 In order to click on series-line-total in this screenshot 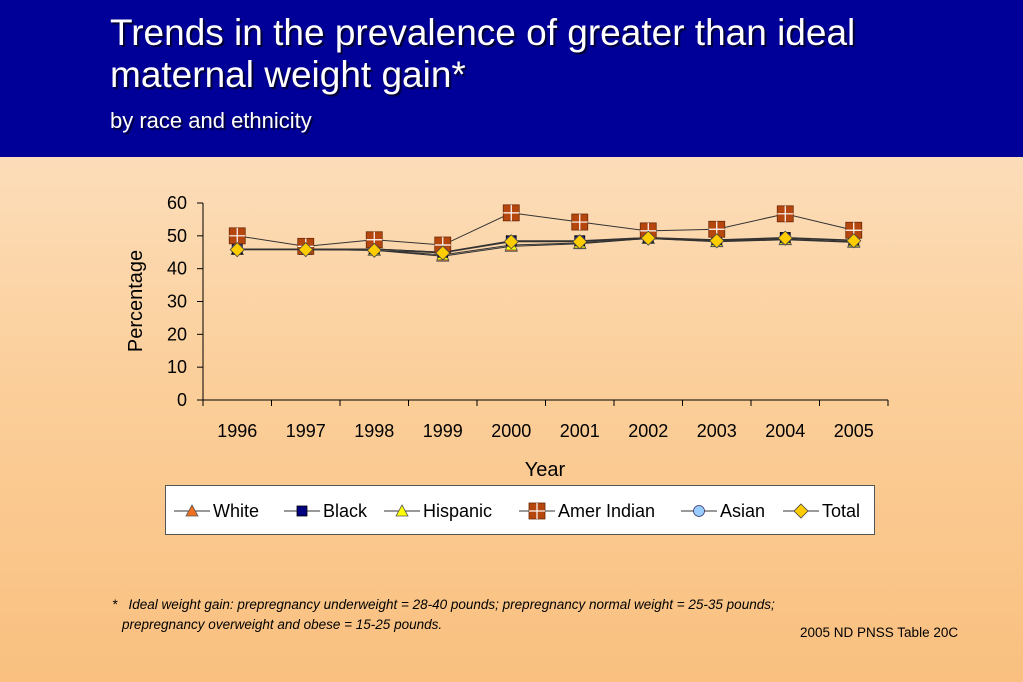, I will do `click(545, 245)`.